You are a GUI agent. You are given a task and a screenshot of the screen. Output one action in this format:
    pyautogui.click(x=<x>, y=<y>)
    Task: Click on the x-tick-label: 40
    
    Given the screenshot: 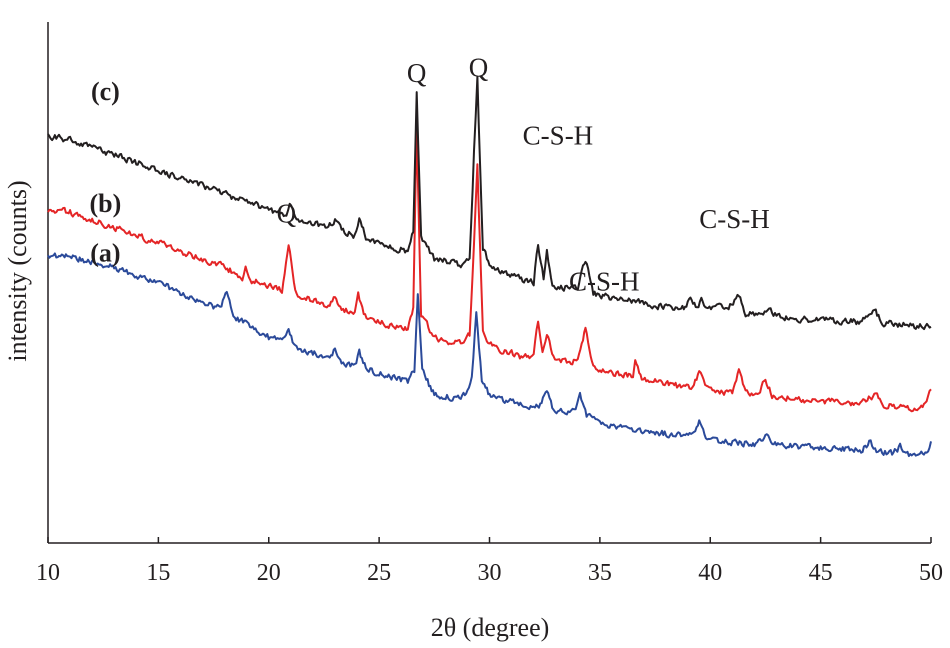 What is the action you would take?
    pyautogui.click(x=710, y=573)
    